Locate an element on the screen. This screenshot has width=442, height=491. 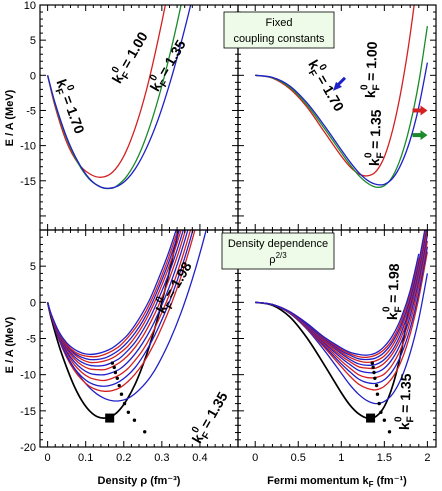
series-line-bottom-left-3-blue is located at coordinates (120, 308).